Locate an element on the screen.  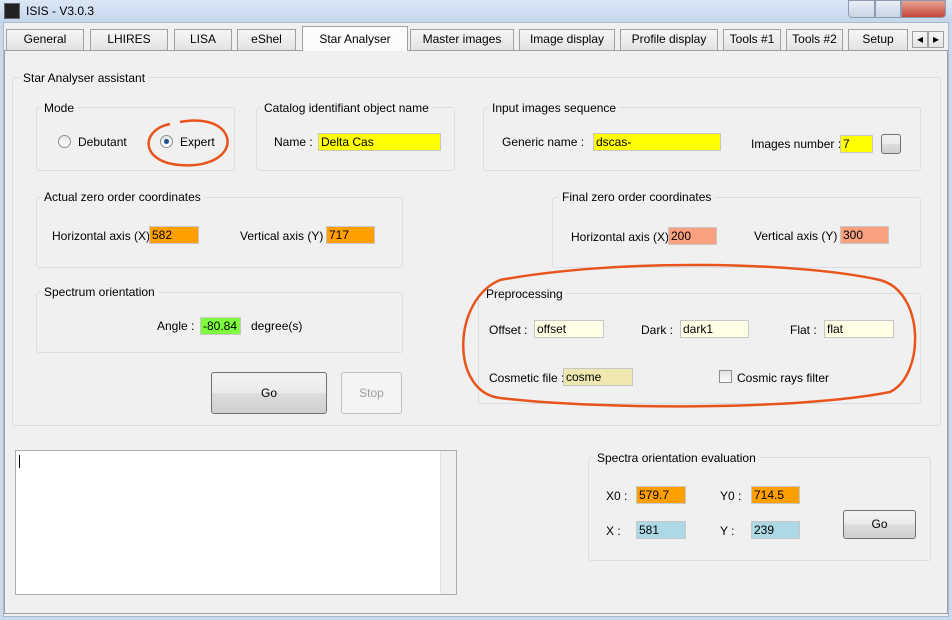
y0-input: 714.5 is located at coordinates (775, 495).